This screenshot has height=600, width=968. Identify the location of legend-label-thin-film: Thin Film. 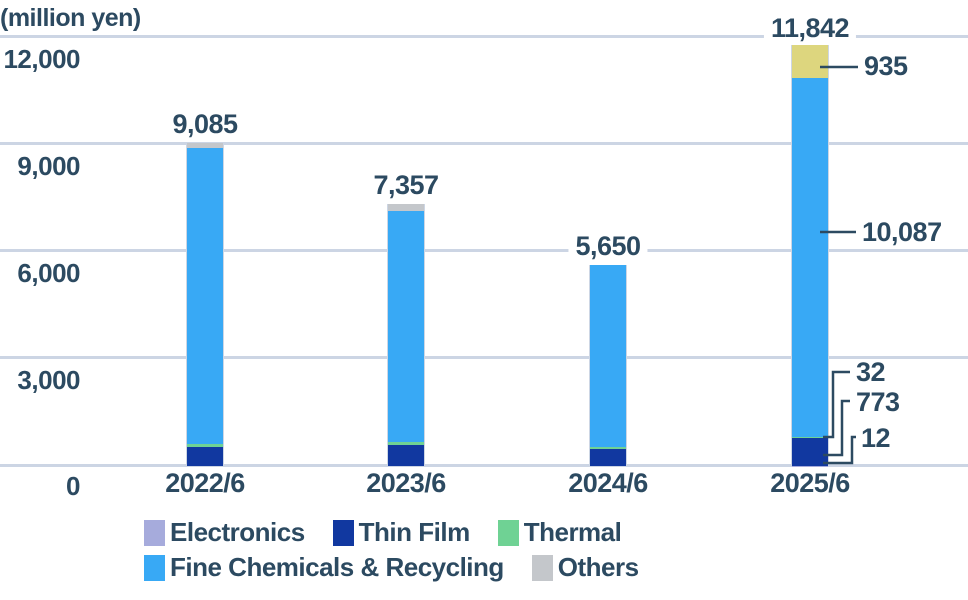
(414, 532).